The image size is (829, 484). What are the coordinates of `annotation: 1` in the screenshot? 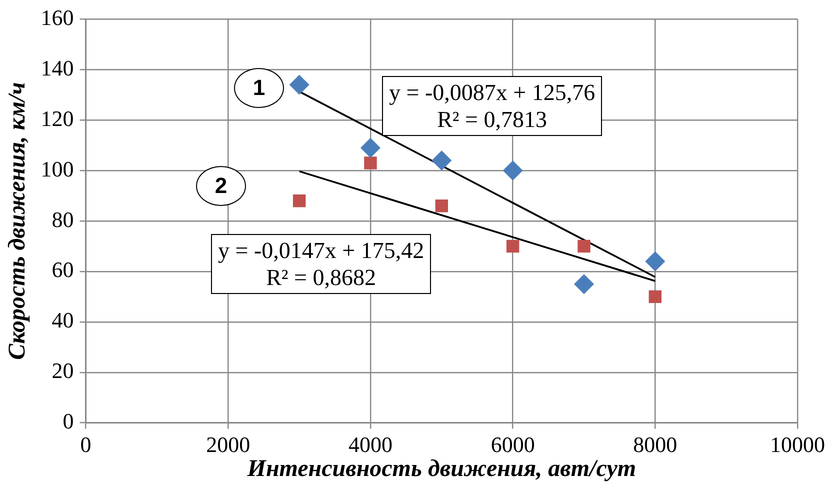 It's located at (259, 88).